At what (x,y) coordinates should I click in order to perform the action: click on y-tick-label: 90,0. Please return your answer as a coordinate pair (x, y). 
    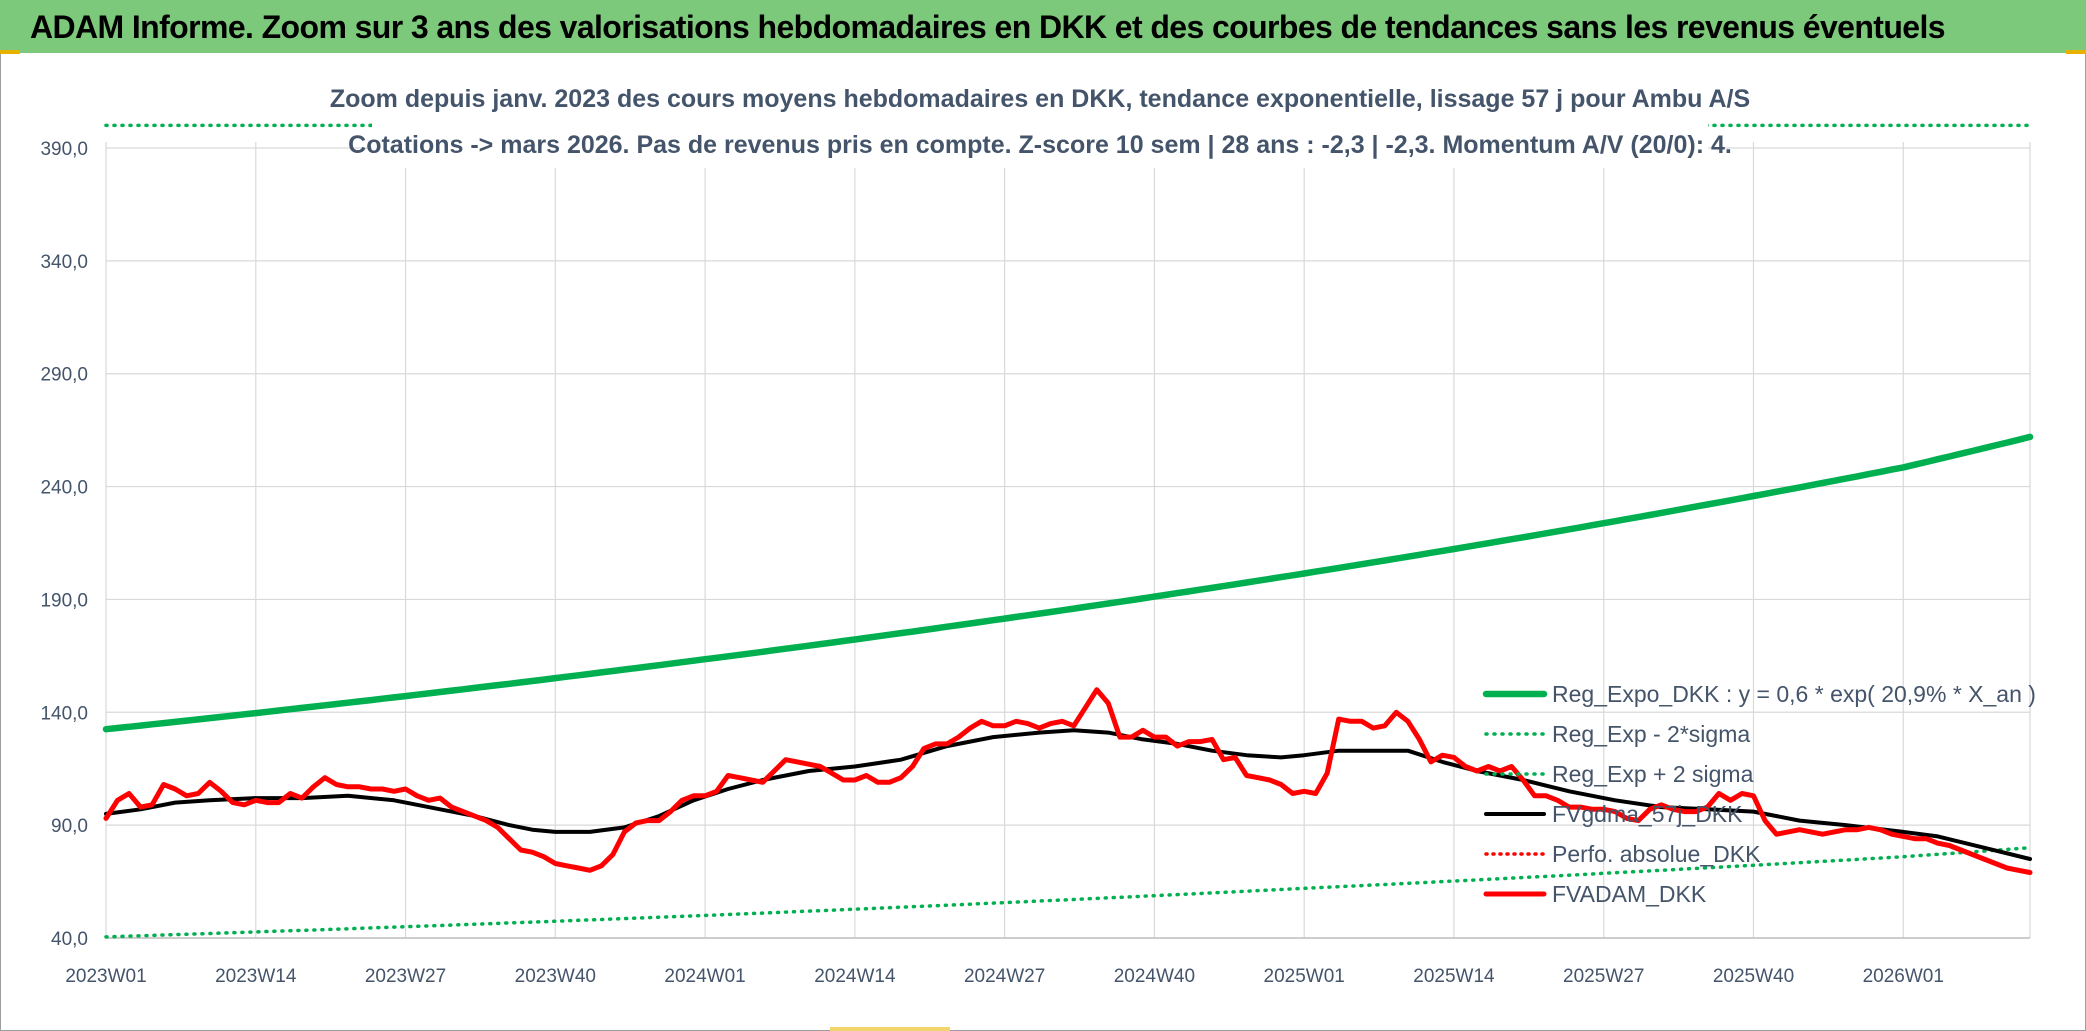
    Looking at the image, I should click on (69, 826).